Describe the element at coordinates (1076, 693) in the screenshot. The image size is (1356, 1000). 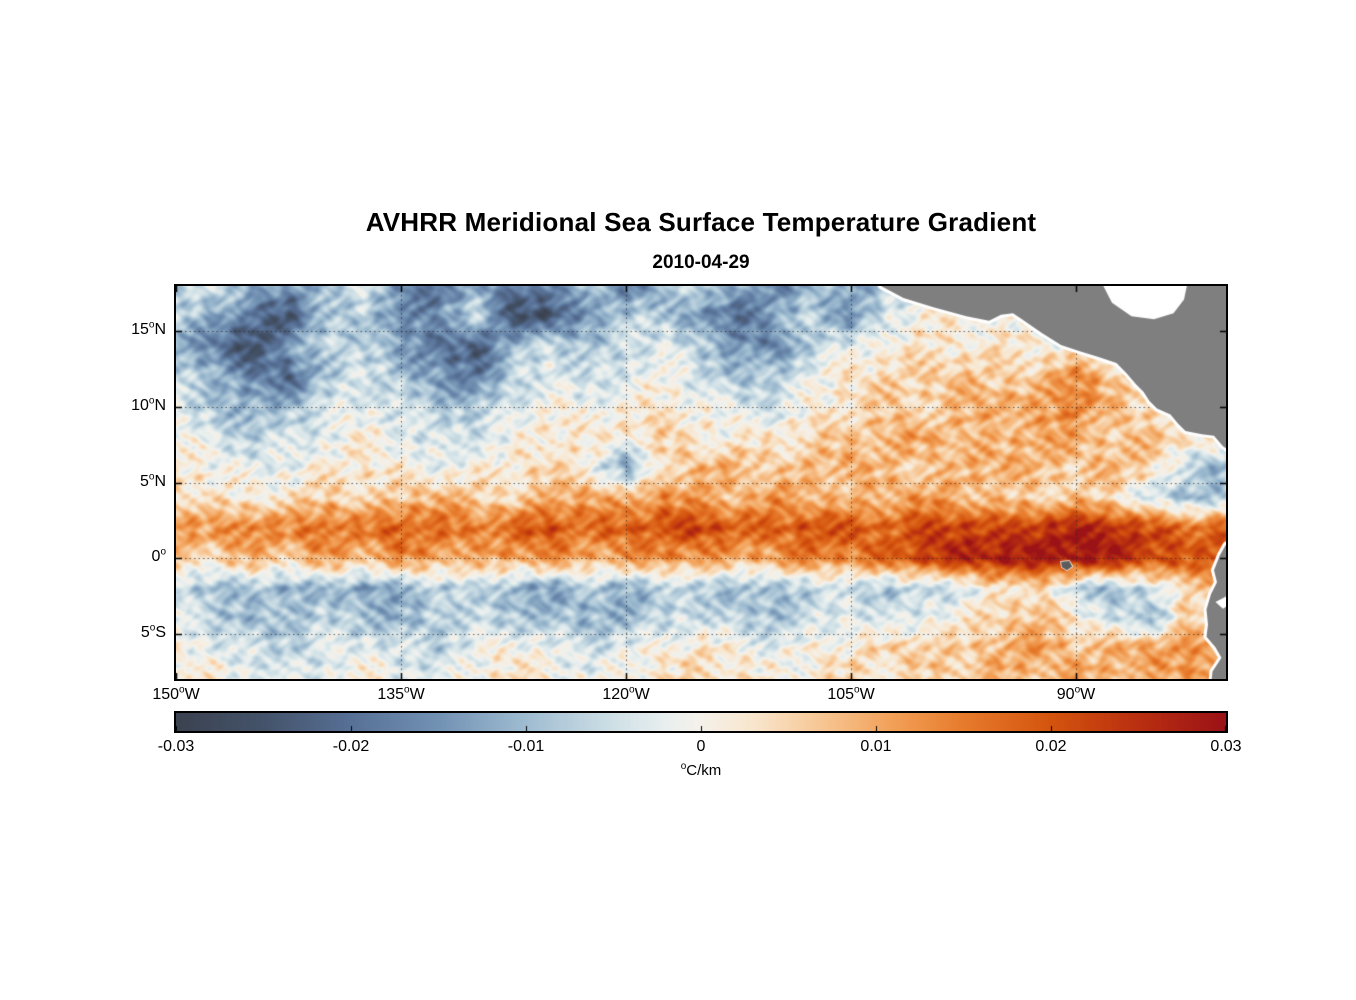
I see `x-tick-label: 90oW` at that location.